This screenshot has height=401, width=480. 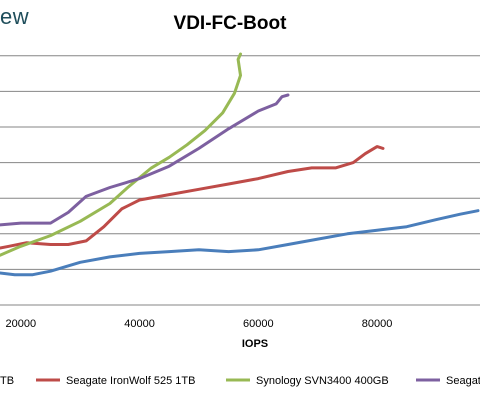 What do you see at coordinates (255, 344) in the screenshot?
I see `x-axis-label: IOPS` at bounding box center [255, 344].